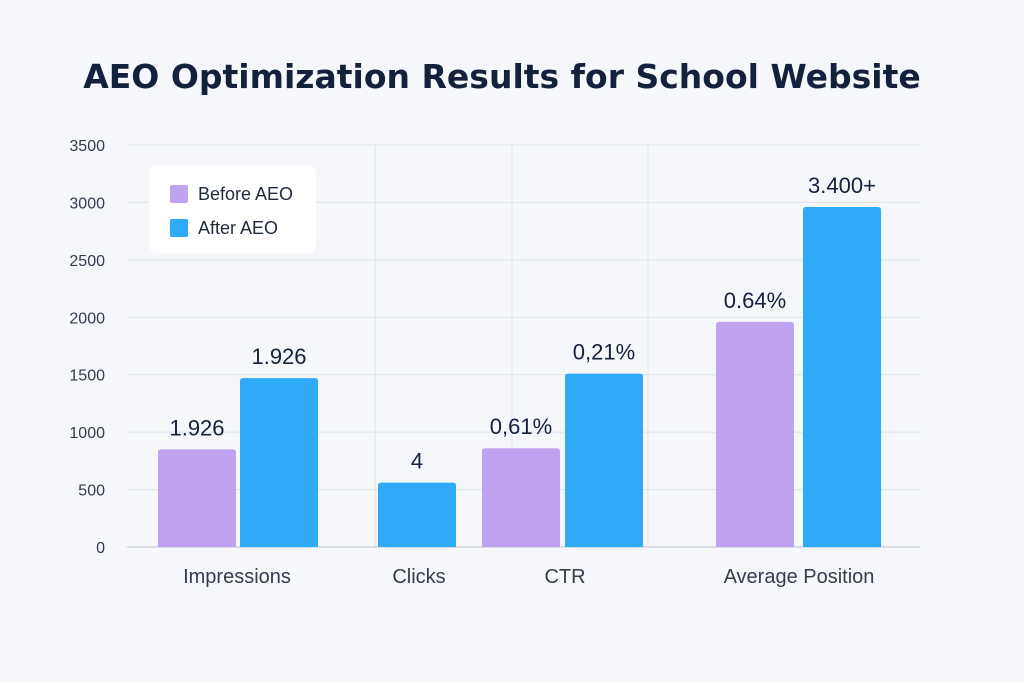 The image size is (1024, 683). I want to click on legend-label-before: Before AEO, so click(245, 194).